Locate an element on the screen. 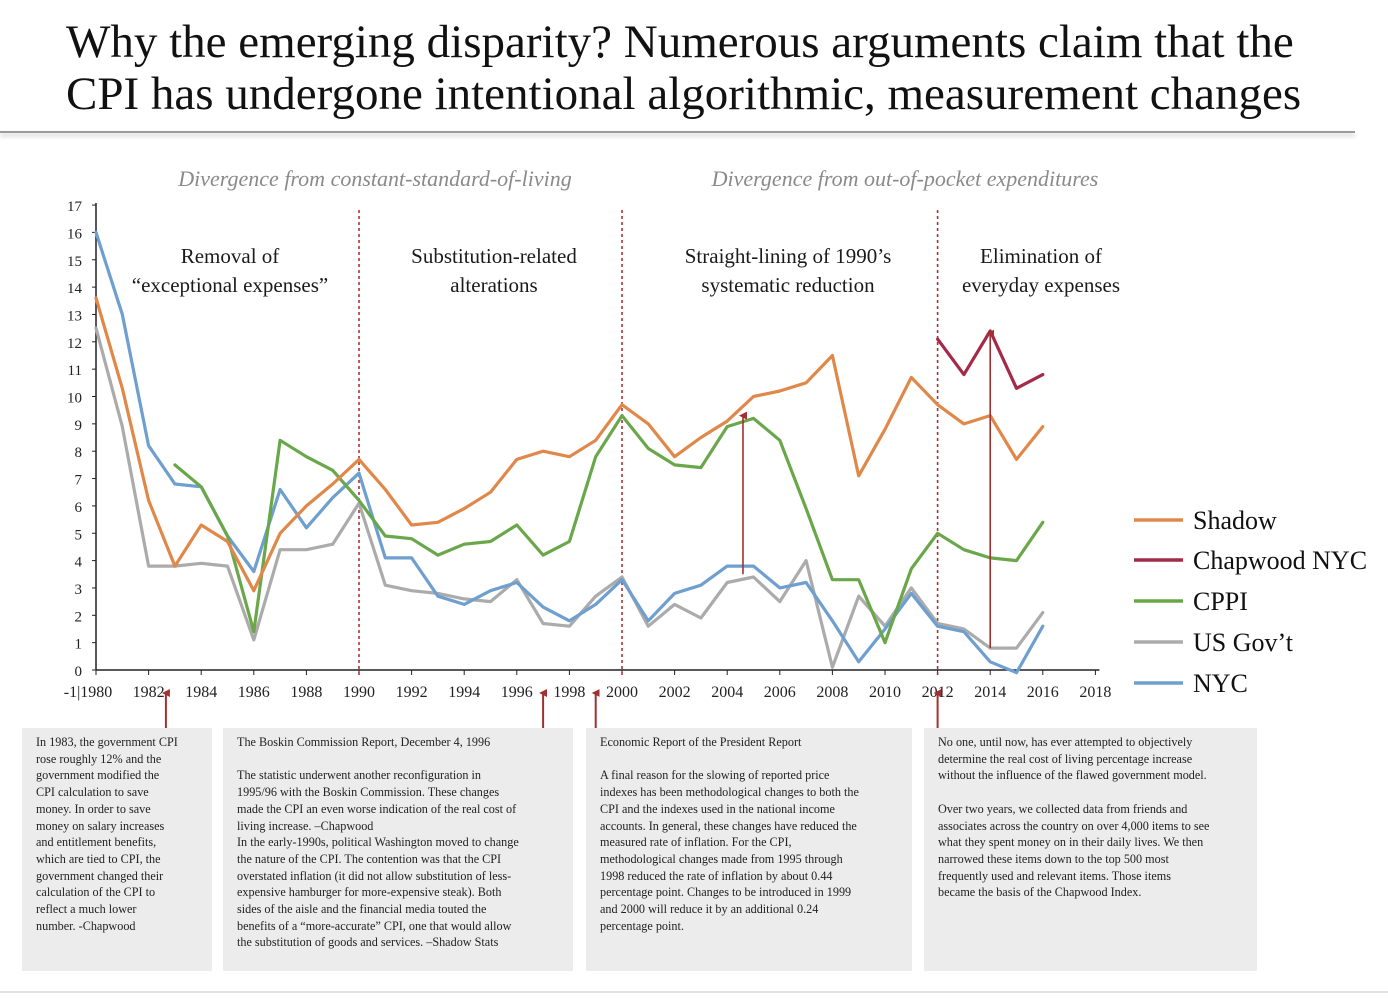 Image resolution: width=1388 pixels, height=1000 pixels. y-tick-label-15: 15 is located at coordinates (74, 262).